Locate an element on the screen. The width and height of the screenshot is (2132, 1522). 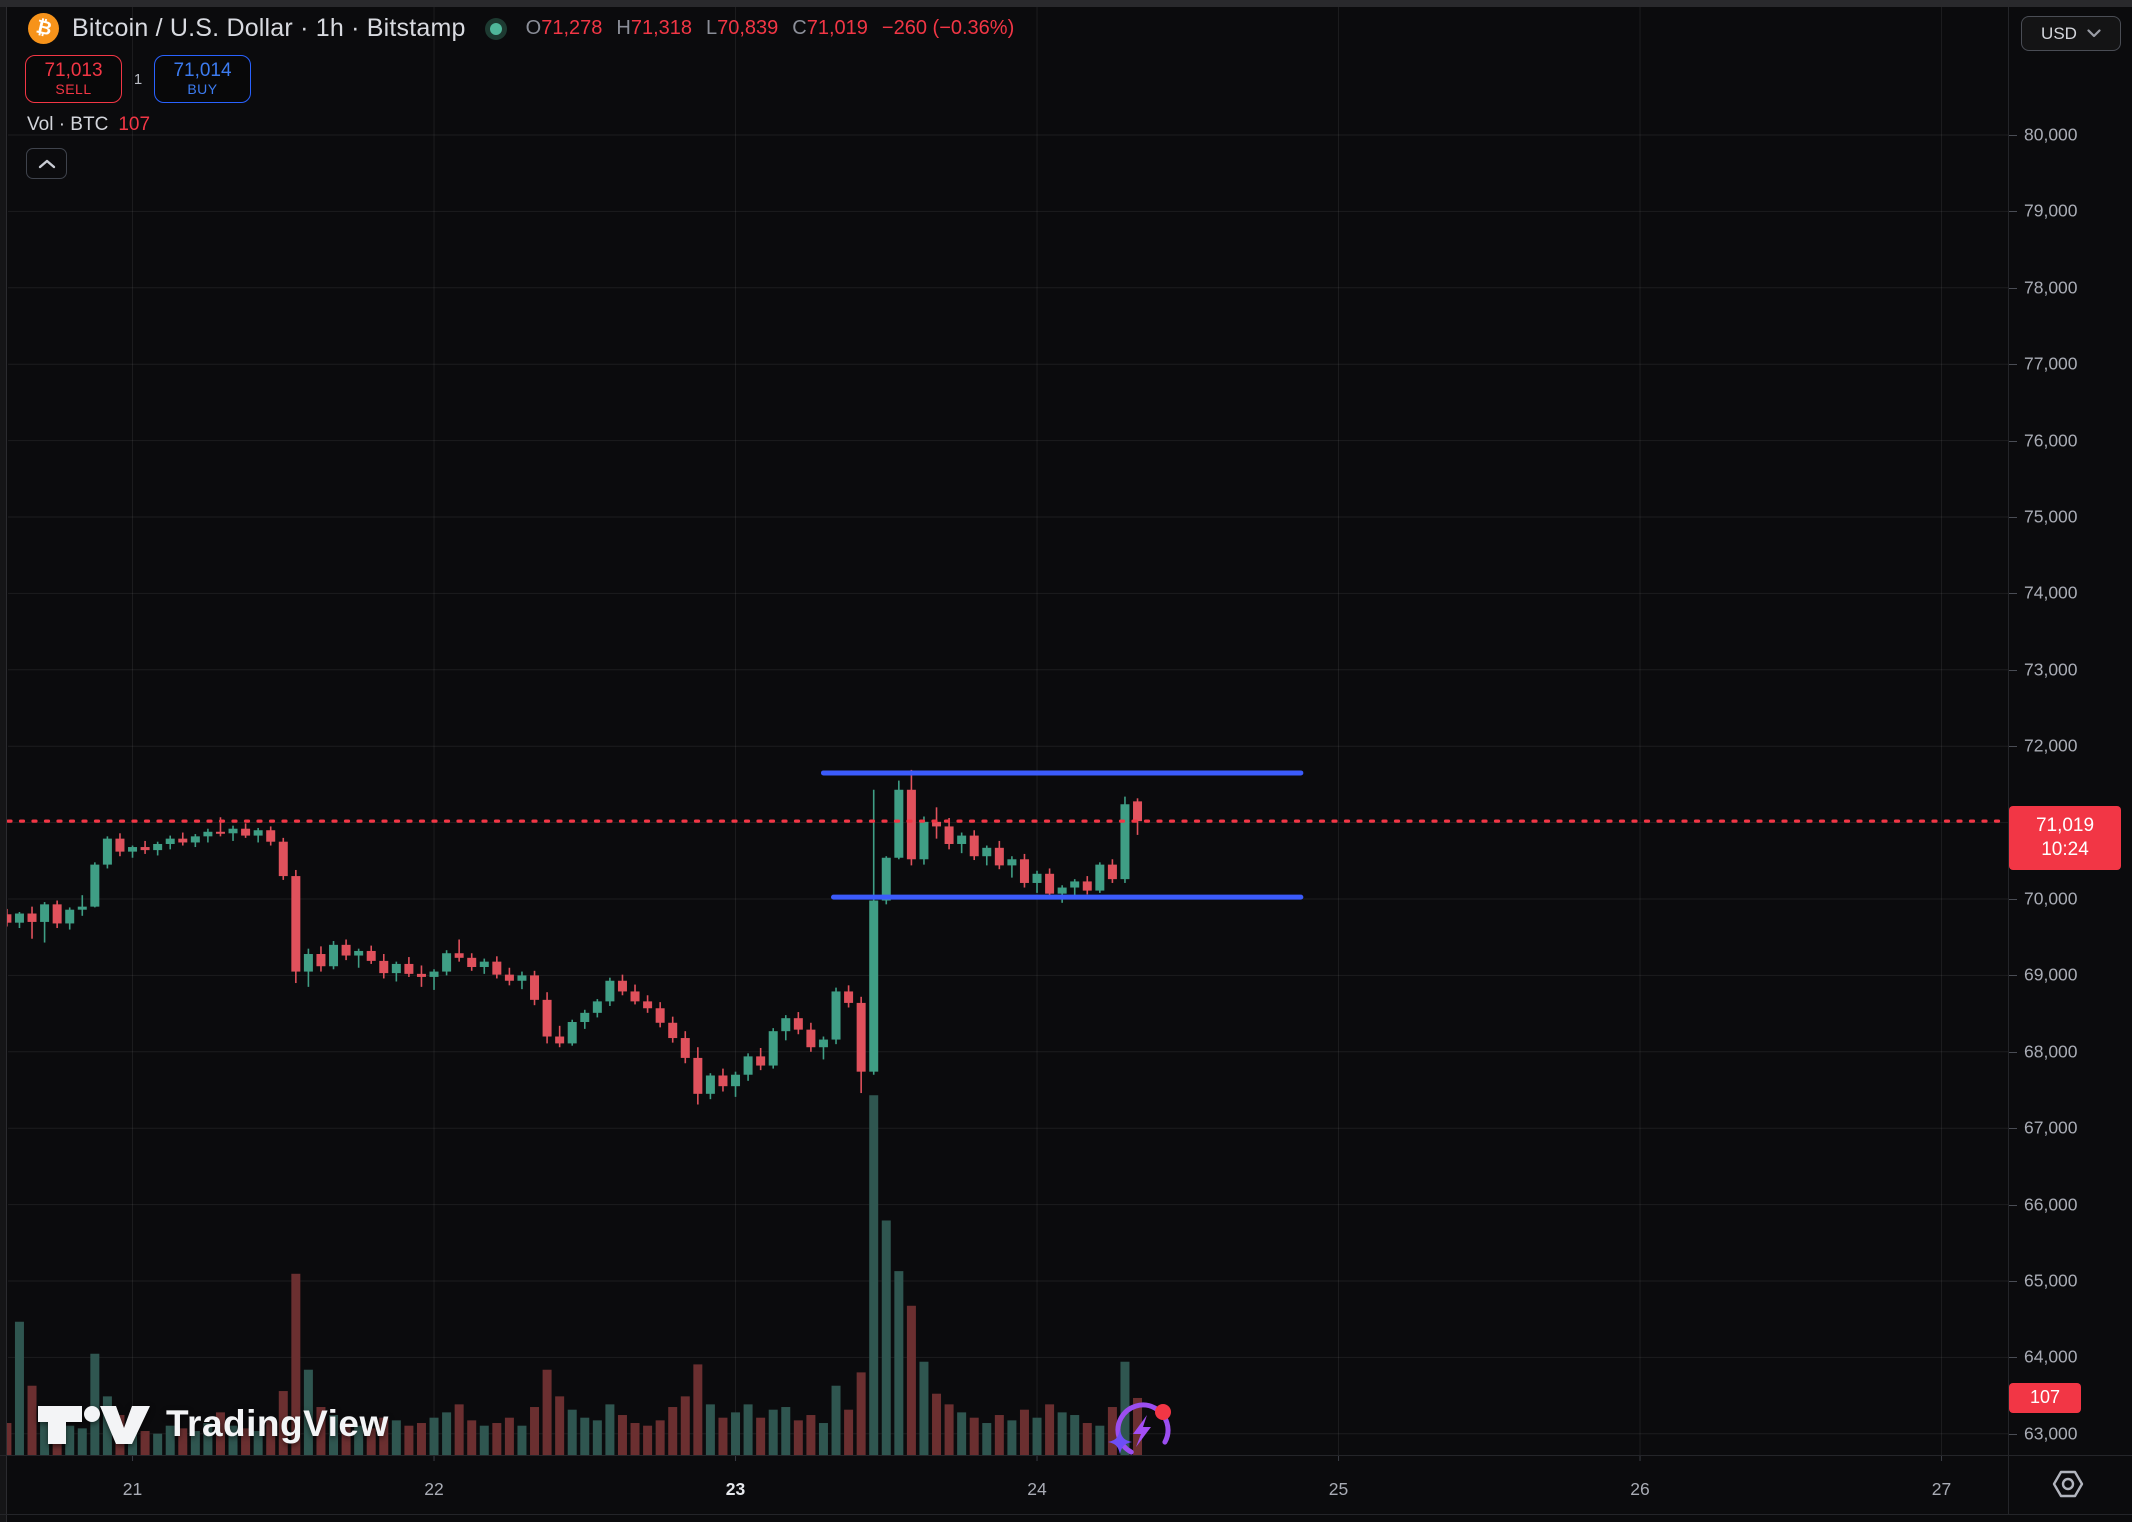
last-price-tag: 71,019 10:24 is located at coordinates (2065, 838).